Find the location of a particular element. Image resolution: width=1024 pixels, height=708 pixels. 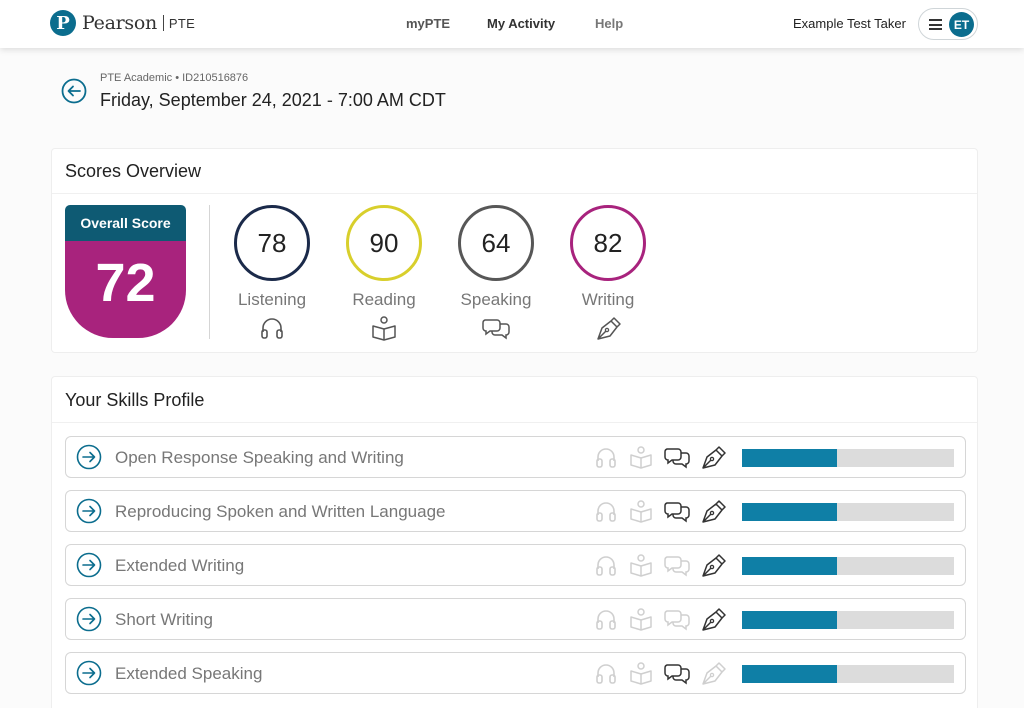

pearson-logo-icon: P is located at coordinates (63, 23).